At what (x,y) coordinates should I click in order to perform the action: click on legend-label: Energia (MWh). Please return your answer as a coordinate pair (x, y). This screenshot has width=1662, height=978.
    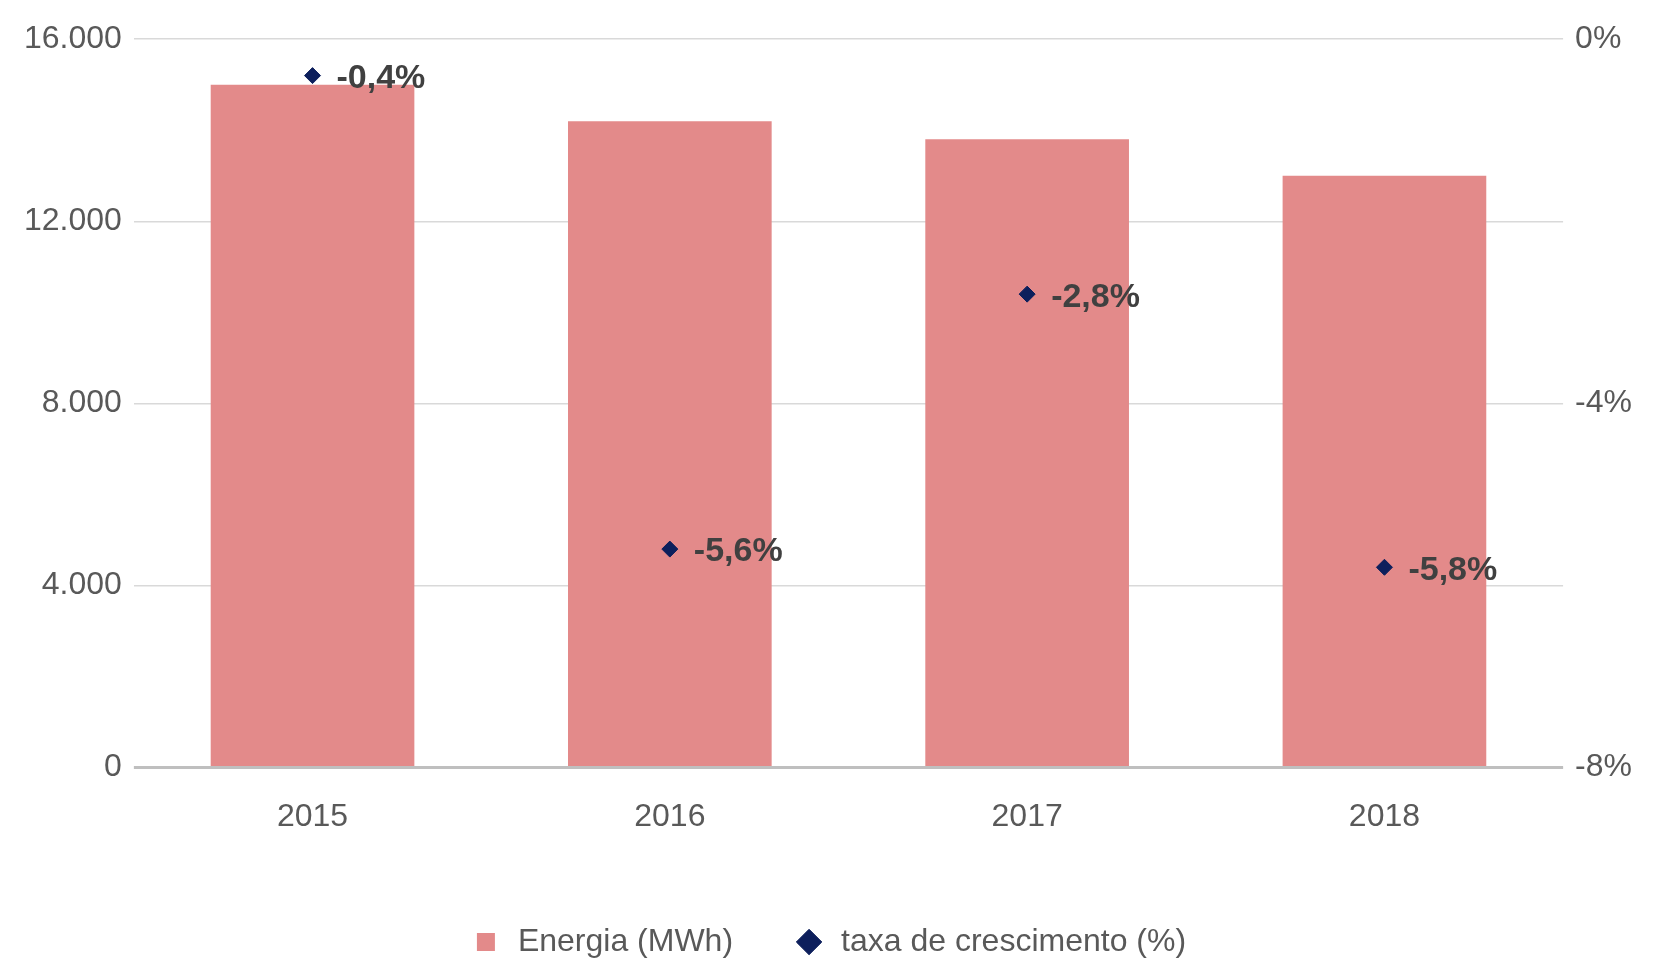
    Looking at the image, I should click on (625, 939).